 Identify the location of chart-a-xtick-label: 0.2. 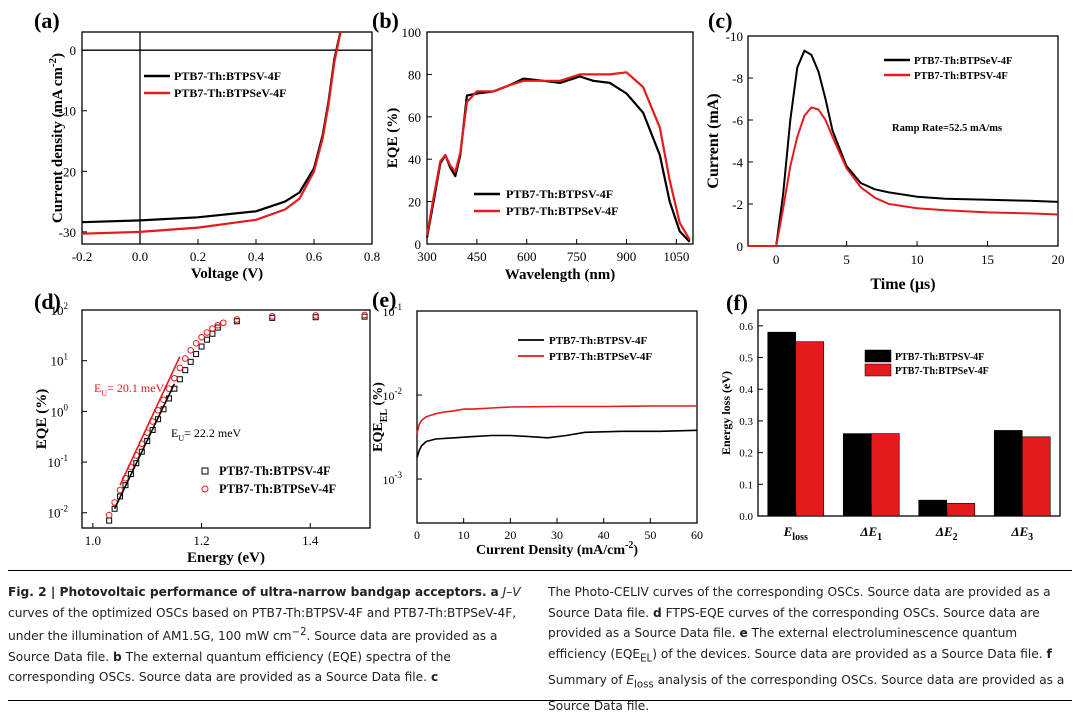
(198, 256).